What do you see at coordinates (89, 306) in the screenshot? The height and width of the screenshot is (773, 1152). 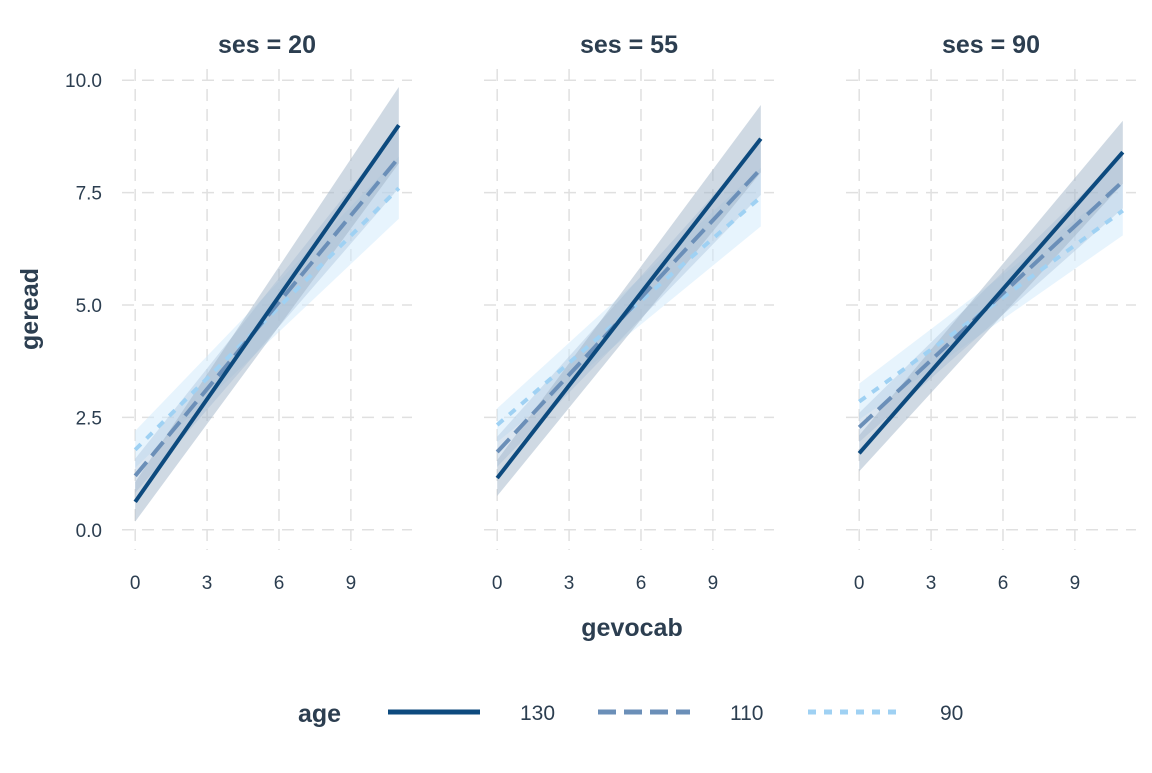 I see `y-tick-label: 5.0` at bounding box center [89, 306].